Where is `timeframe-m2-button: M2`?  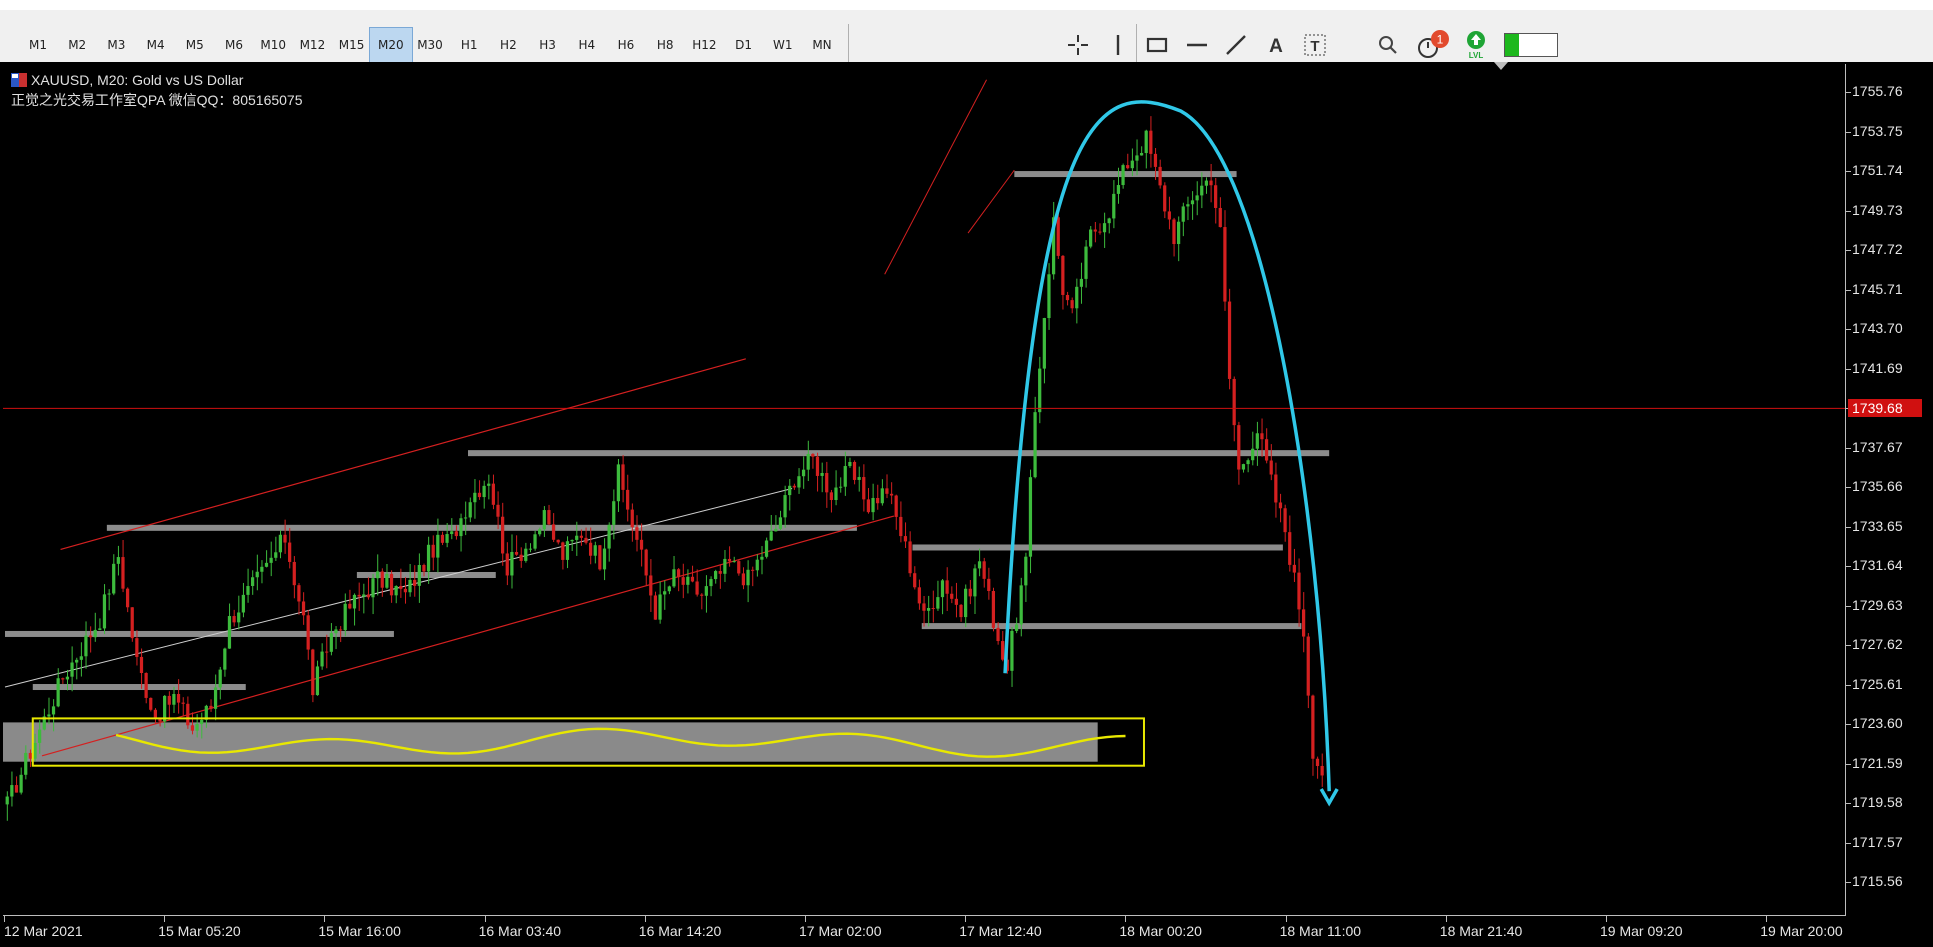
timeframe-m2-button: M2 is located at coordinates (77, 45).